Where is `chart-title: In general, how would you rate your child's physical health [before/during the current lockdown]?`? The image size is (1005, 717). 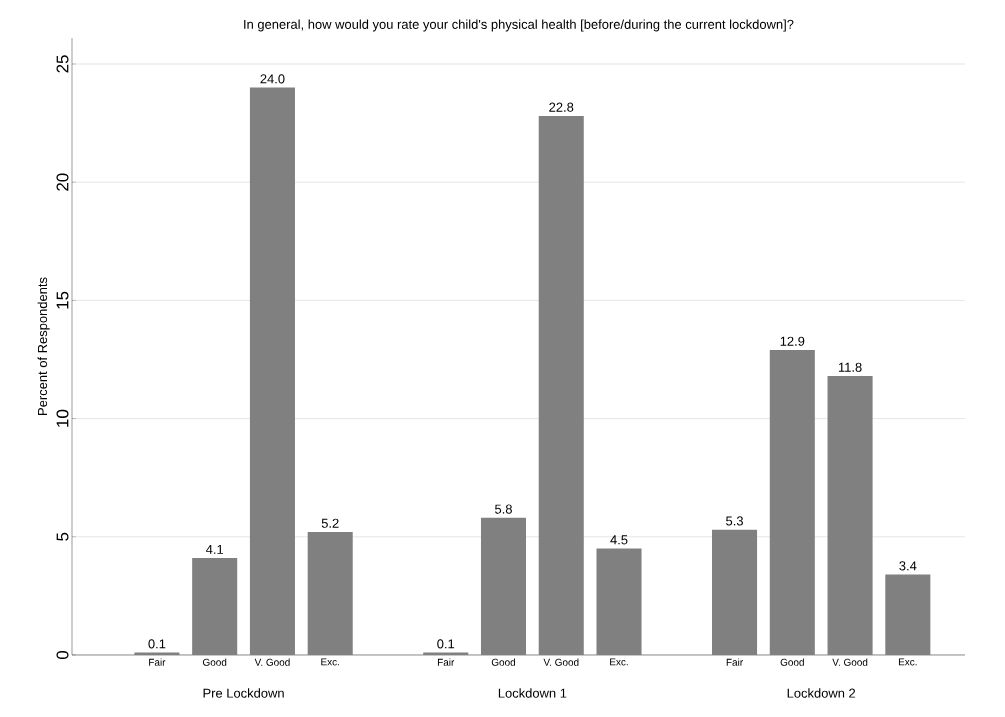 chart-title: In general, how would you rate your child's physical health [before/during the current lockdown]? is located at coordinates (519, 25).